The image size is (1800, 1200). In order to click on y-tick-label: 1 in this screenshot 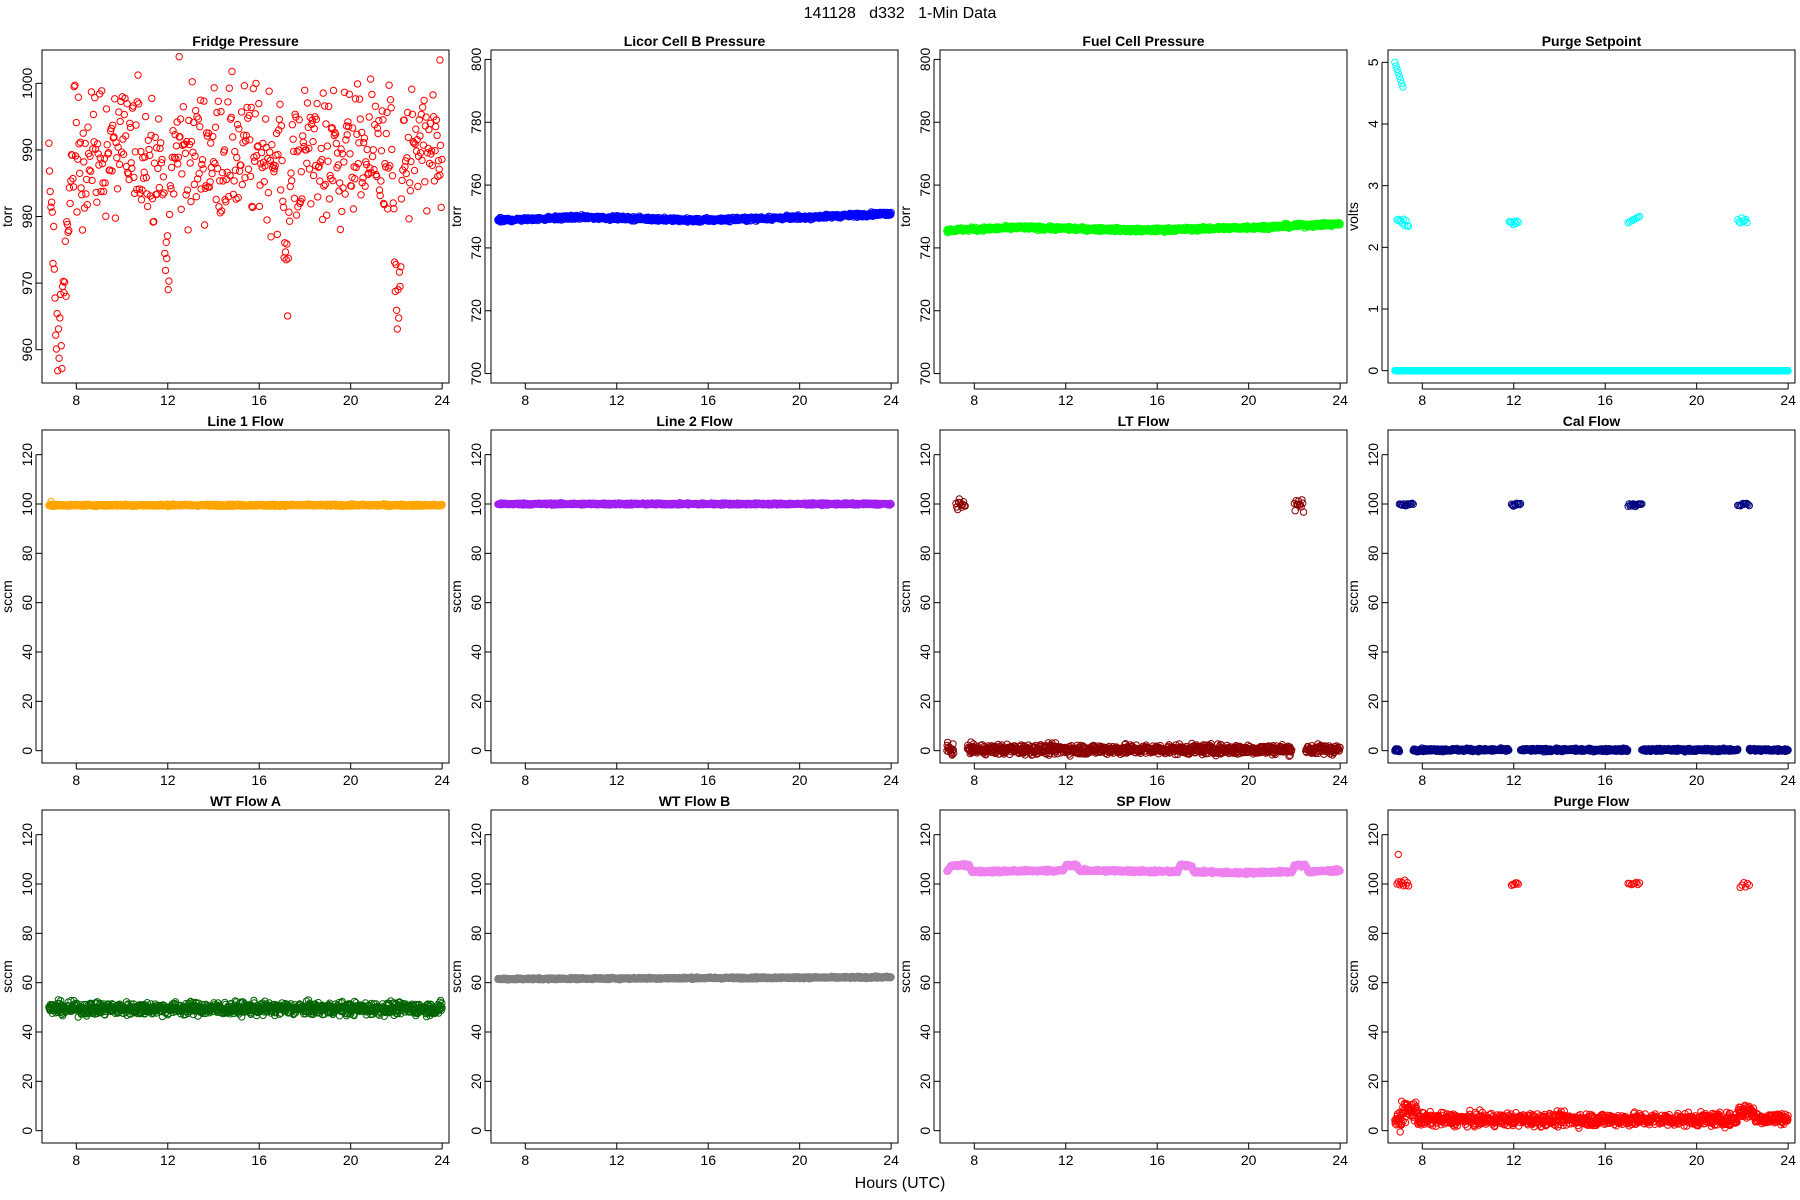, I will do `click(1373, 309)`.